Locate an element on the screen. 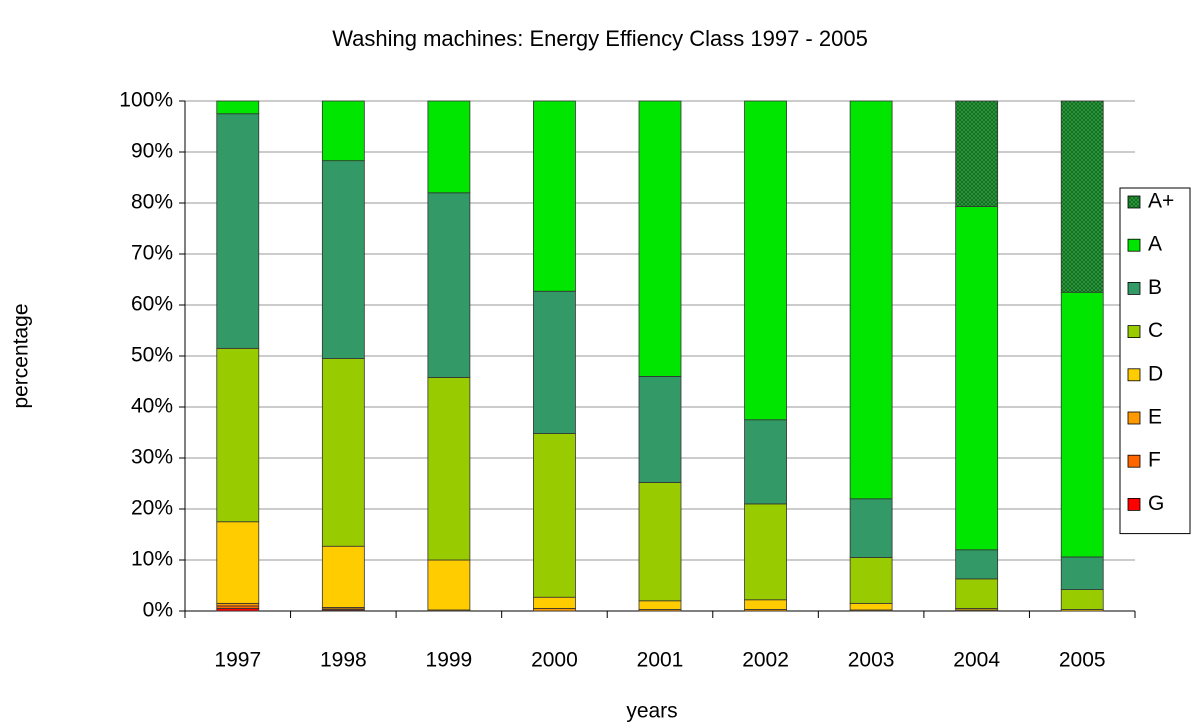 The image size is (1203, 727). x-tick-label: 2002 is located at coordinates (765, 660).